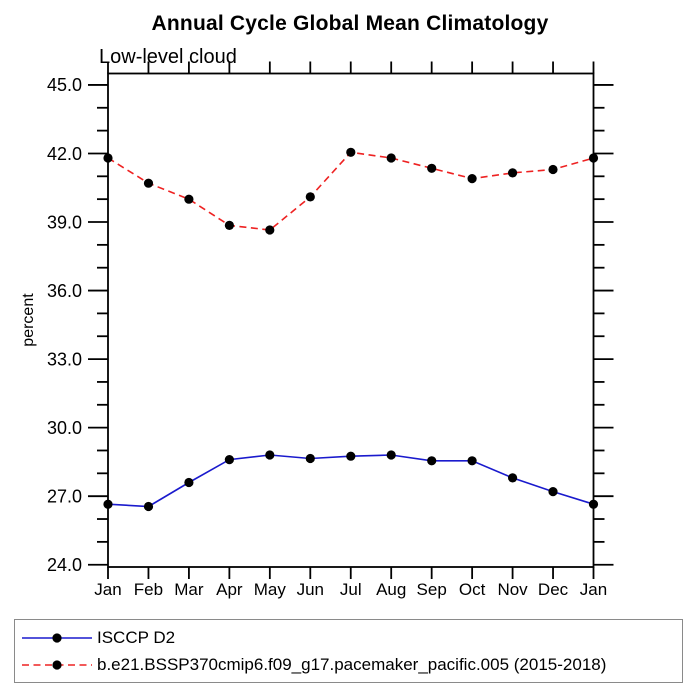 This screenshot has width=700, height=700. I want to click on y-tick-label: 33.0, so click(64, 359).